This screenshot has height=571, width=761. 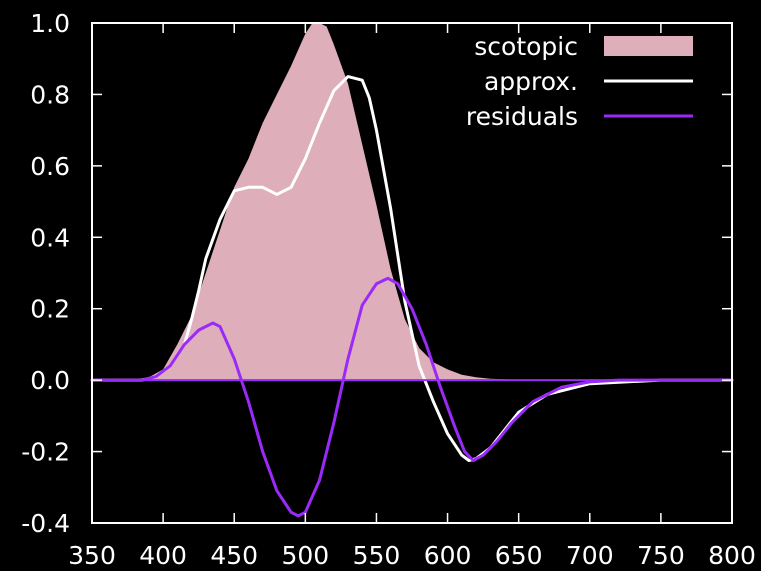 What do you see at coordinates (92, 555) in the screenshot?
I see `x-tick-label: 350` at bounding box center [92, 555].